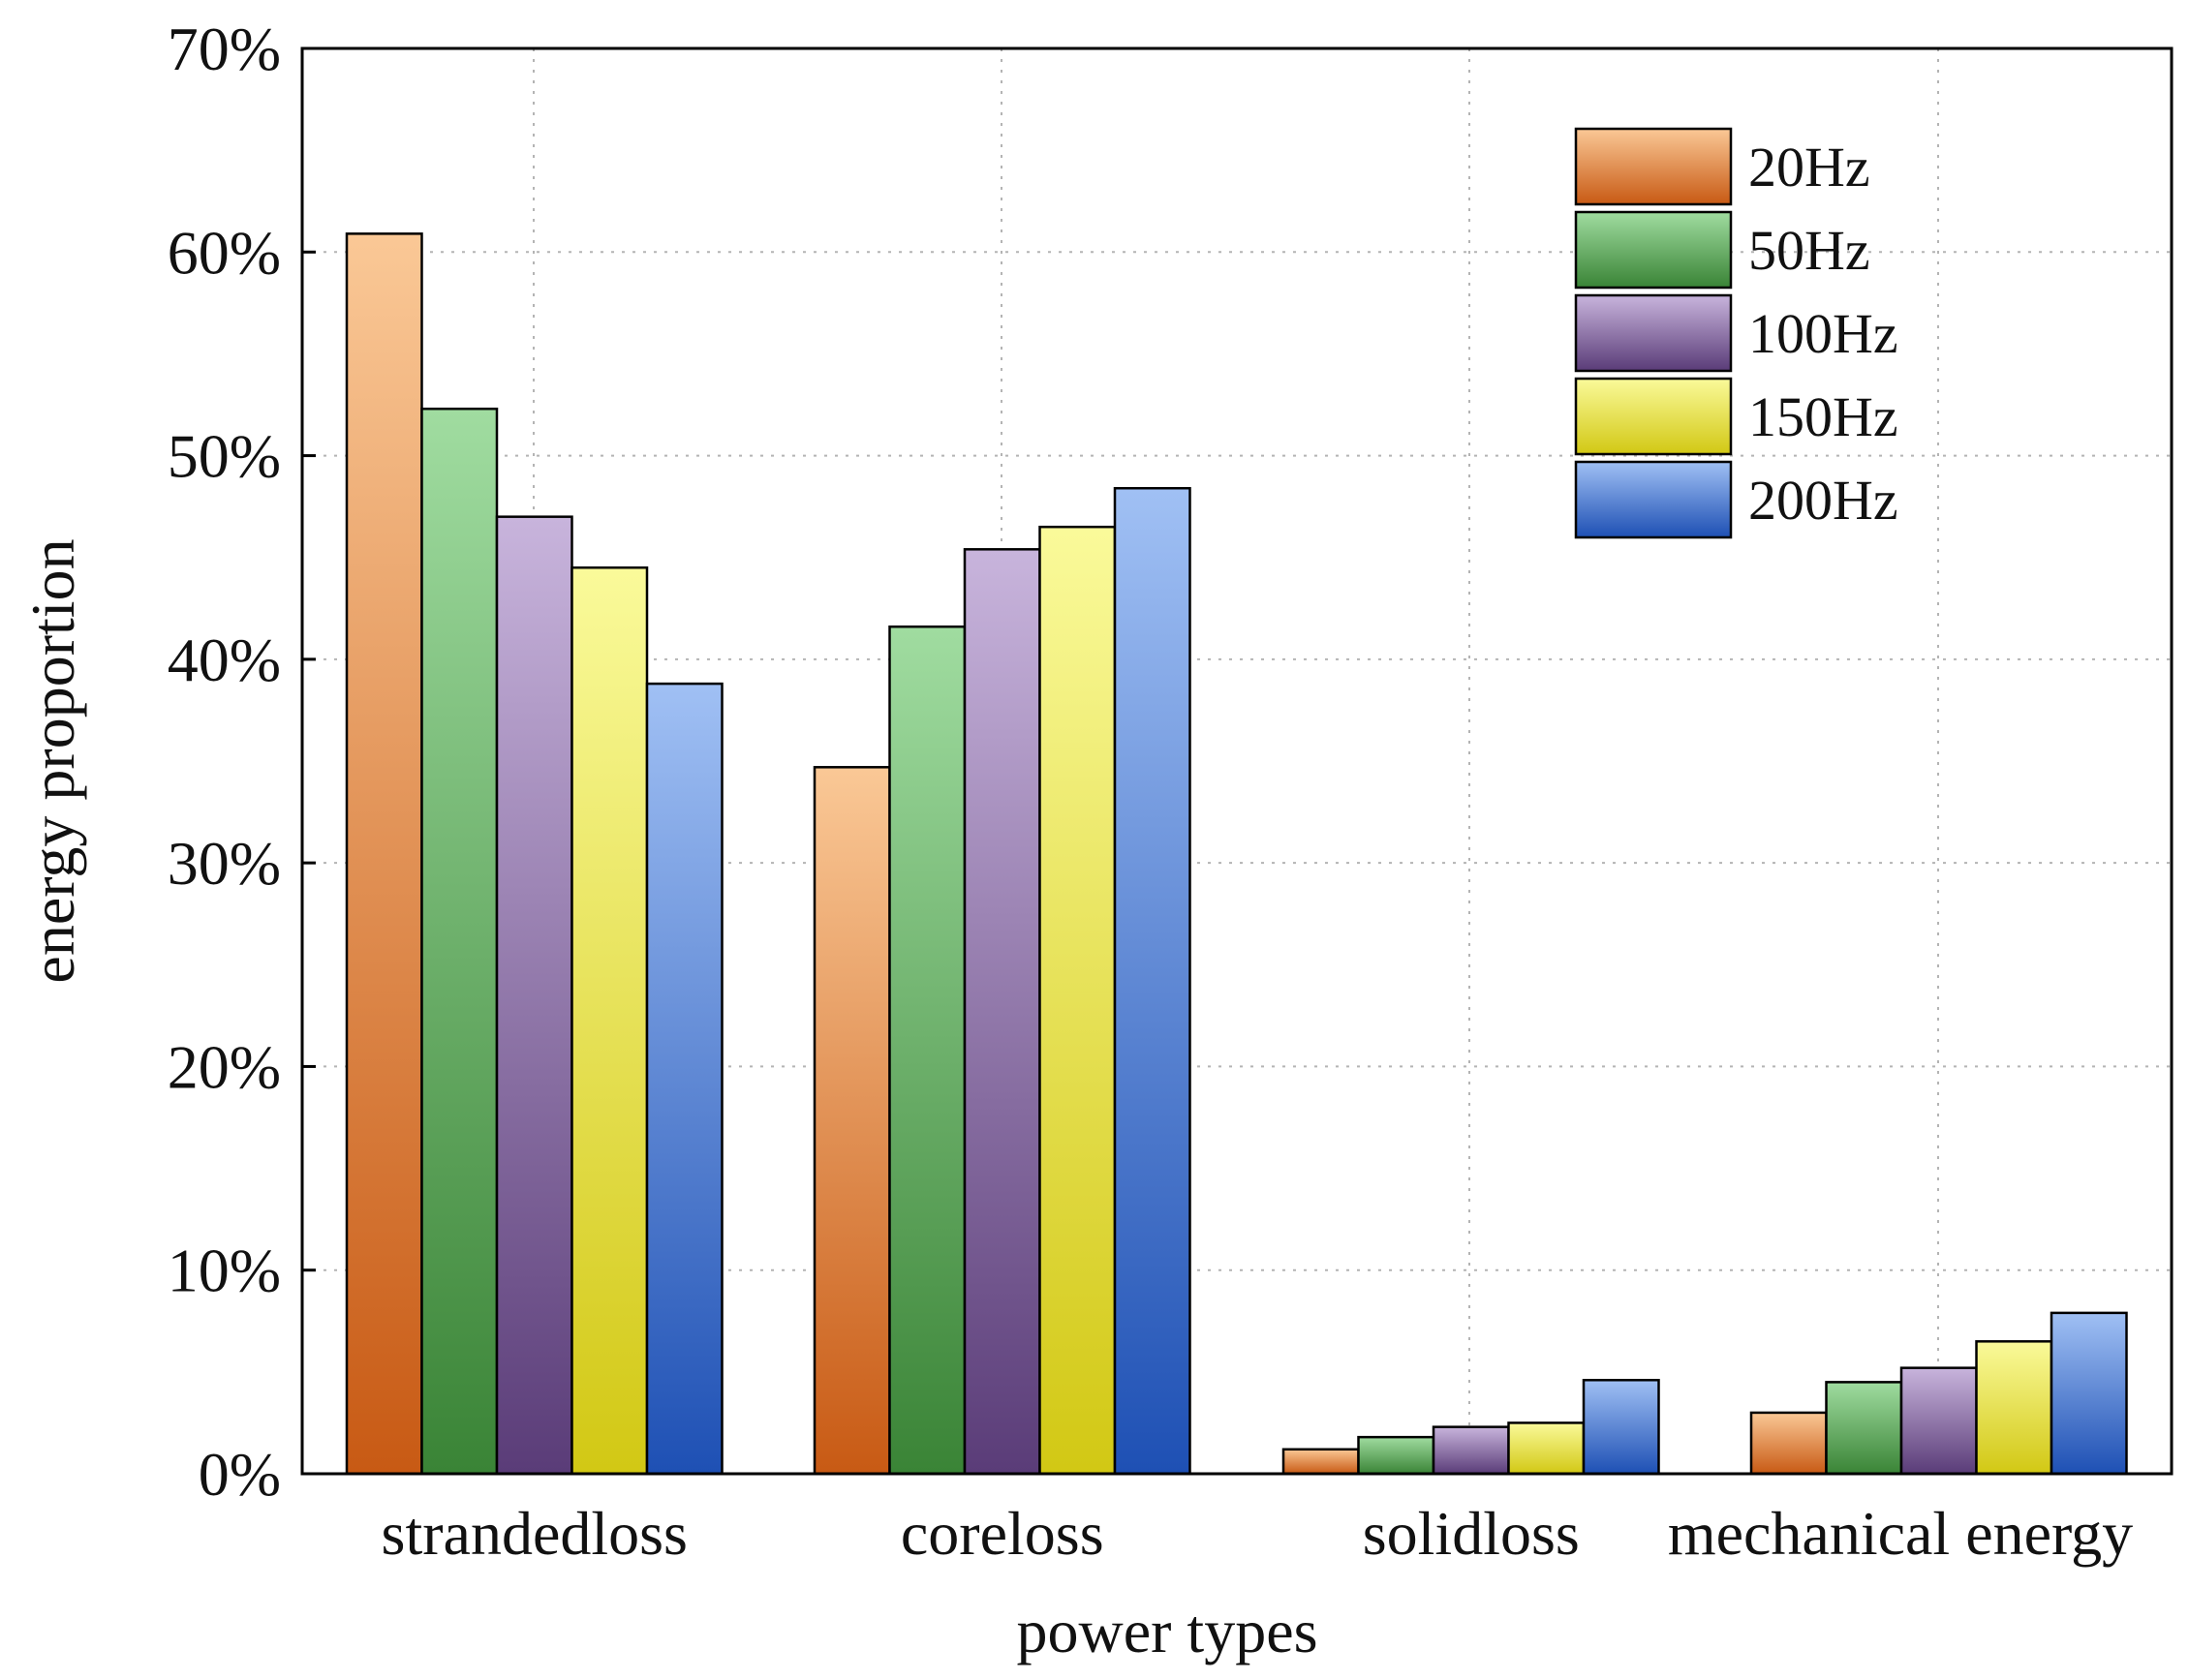 The image size is (2189, 1680). What do you see at coordinates (2014, 1408) in the screenshot?
I see `bar-150hz-mechanical-energy` at bounding box center [2014, 1408].